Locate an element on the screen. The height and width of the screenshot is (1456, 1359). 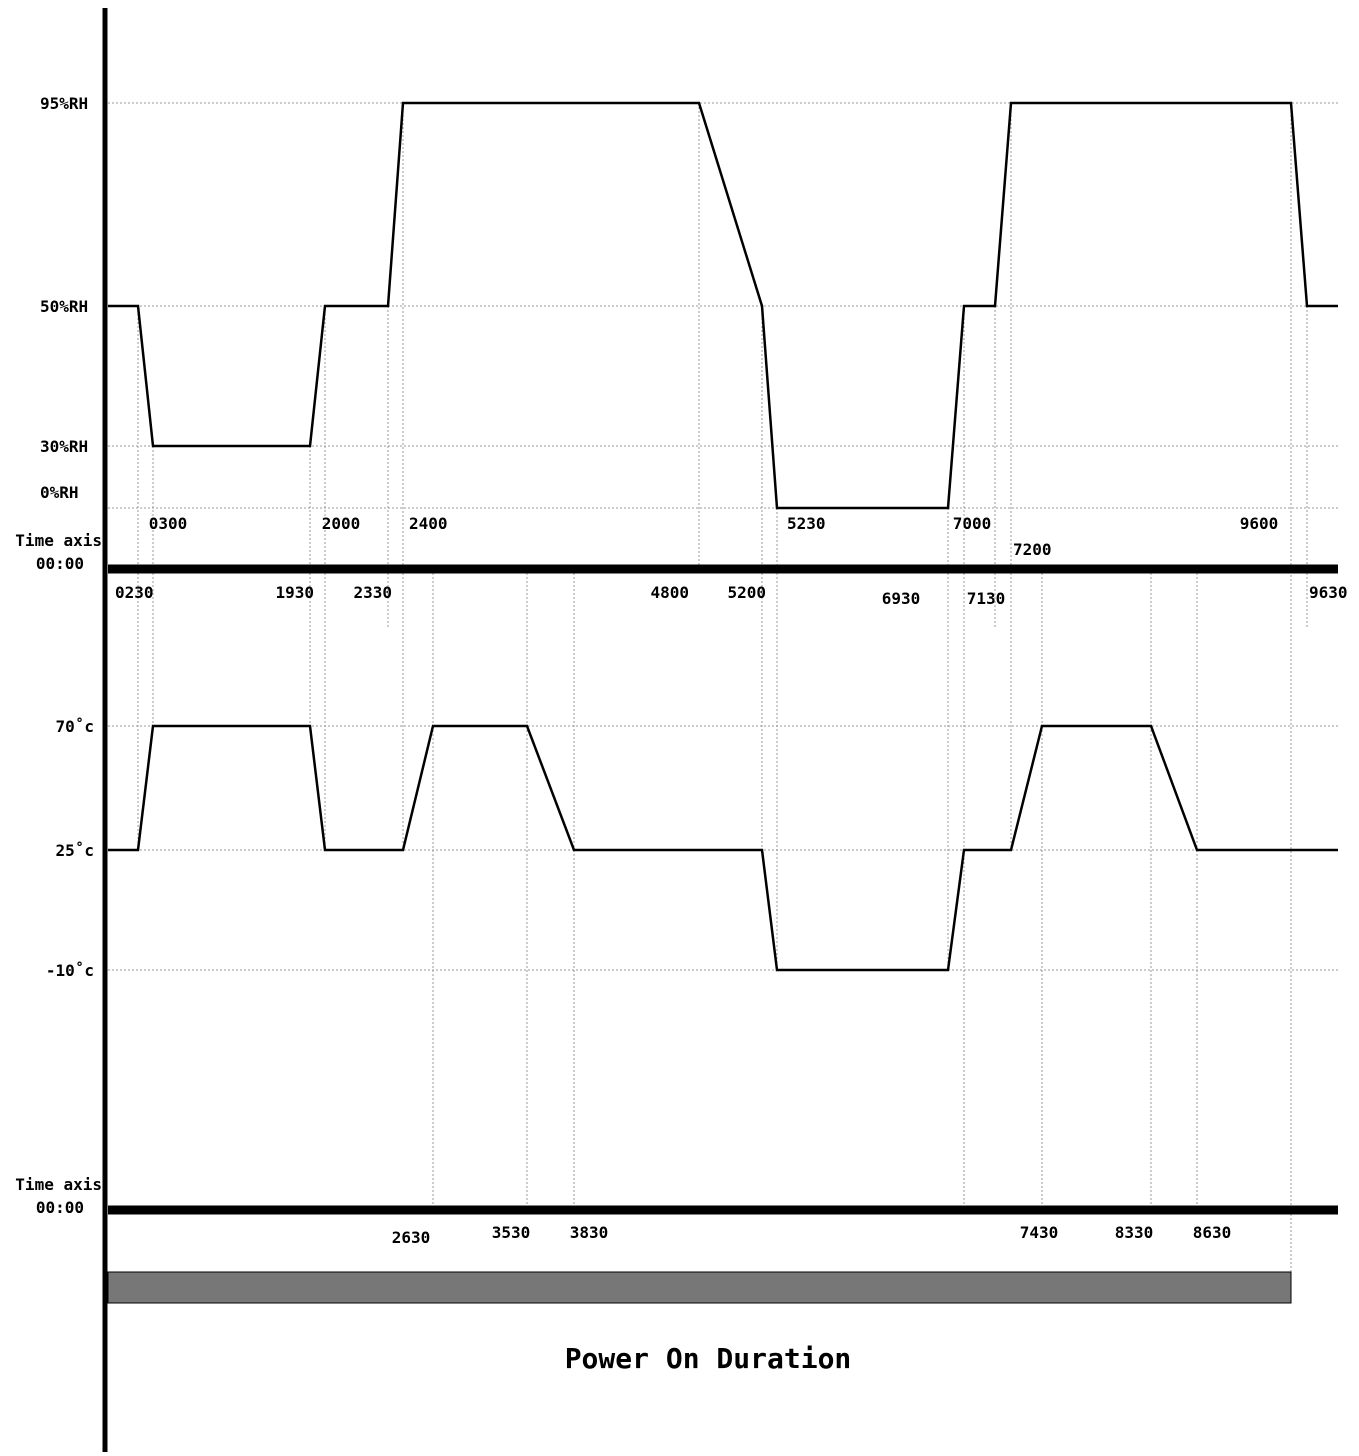
humidity-time-label: 1930 is located at coordinates (294, 592).